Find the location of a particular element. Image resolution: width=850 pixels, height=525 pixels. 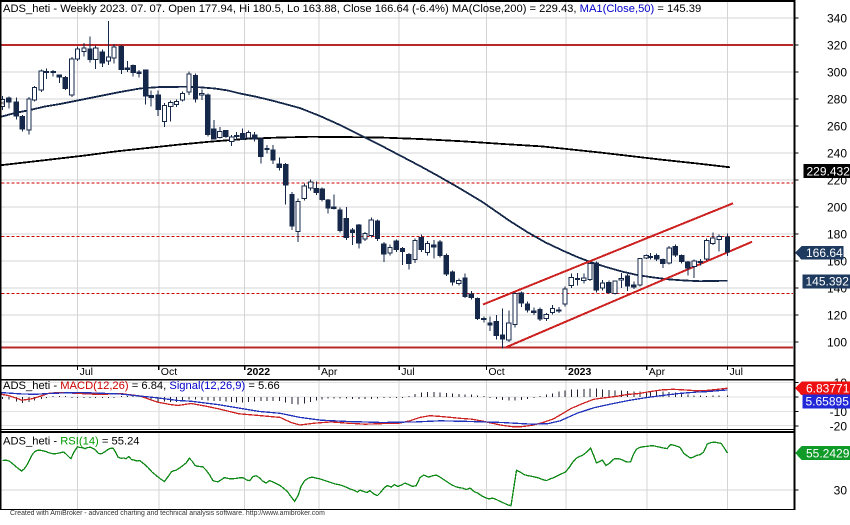

svg-text: 200 is located at coordinates (837, 207).